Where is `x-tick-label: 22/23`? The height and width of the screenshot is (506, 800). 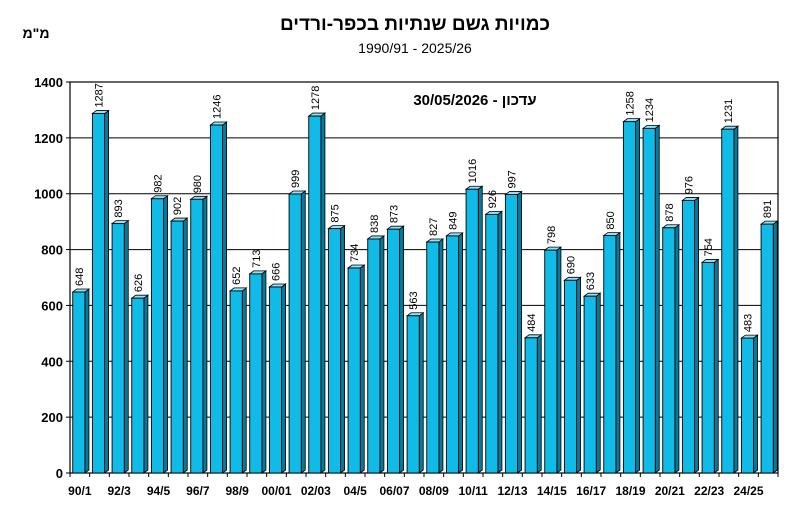
x-tick-label: 22/23 is located at coordinates (709, 491).